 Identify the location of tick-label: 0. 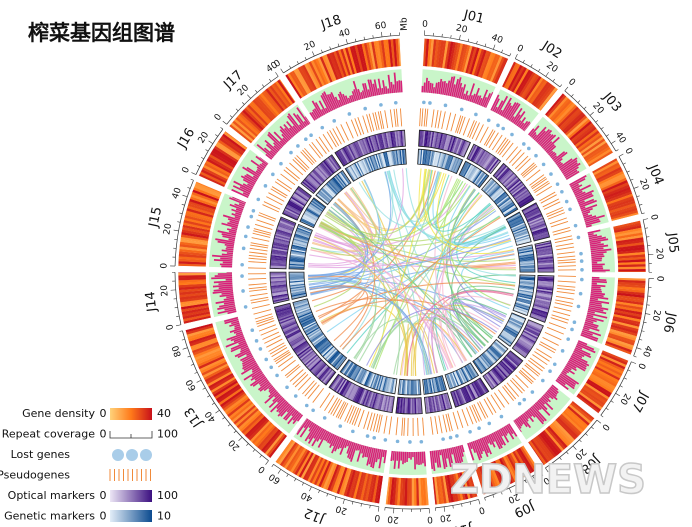
(262, 469).